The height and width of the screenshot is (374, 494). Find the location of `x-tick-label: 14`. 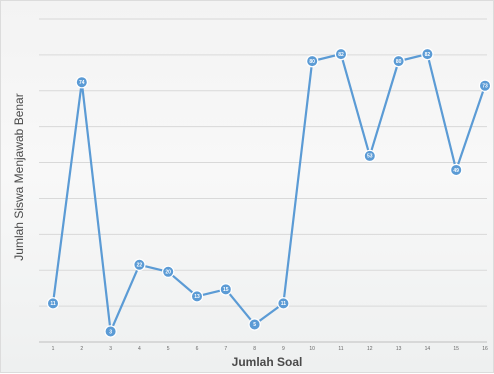

x-tick-label: 14 is located at coordinates (428, 349).